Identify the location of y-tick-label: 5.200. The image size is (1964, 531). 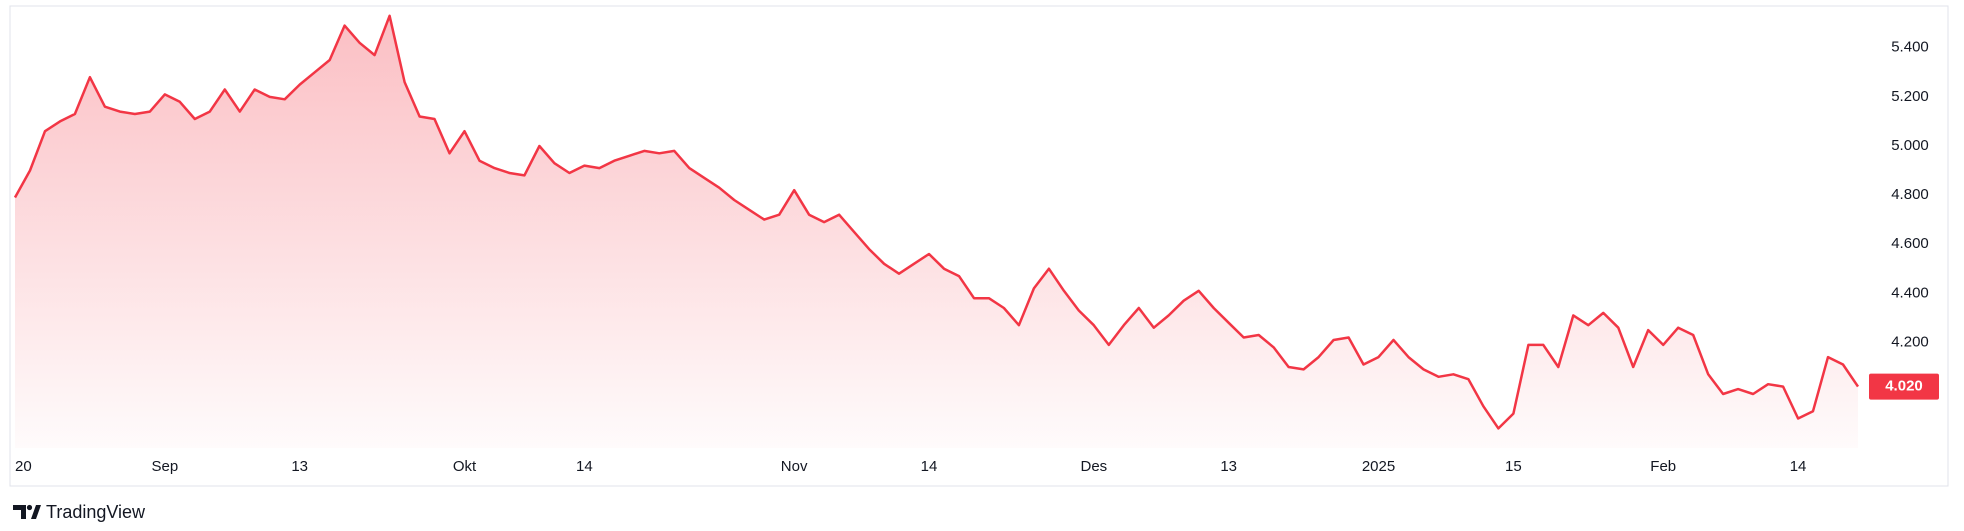
(1910, 96).